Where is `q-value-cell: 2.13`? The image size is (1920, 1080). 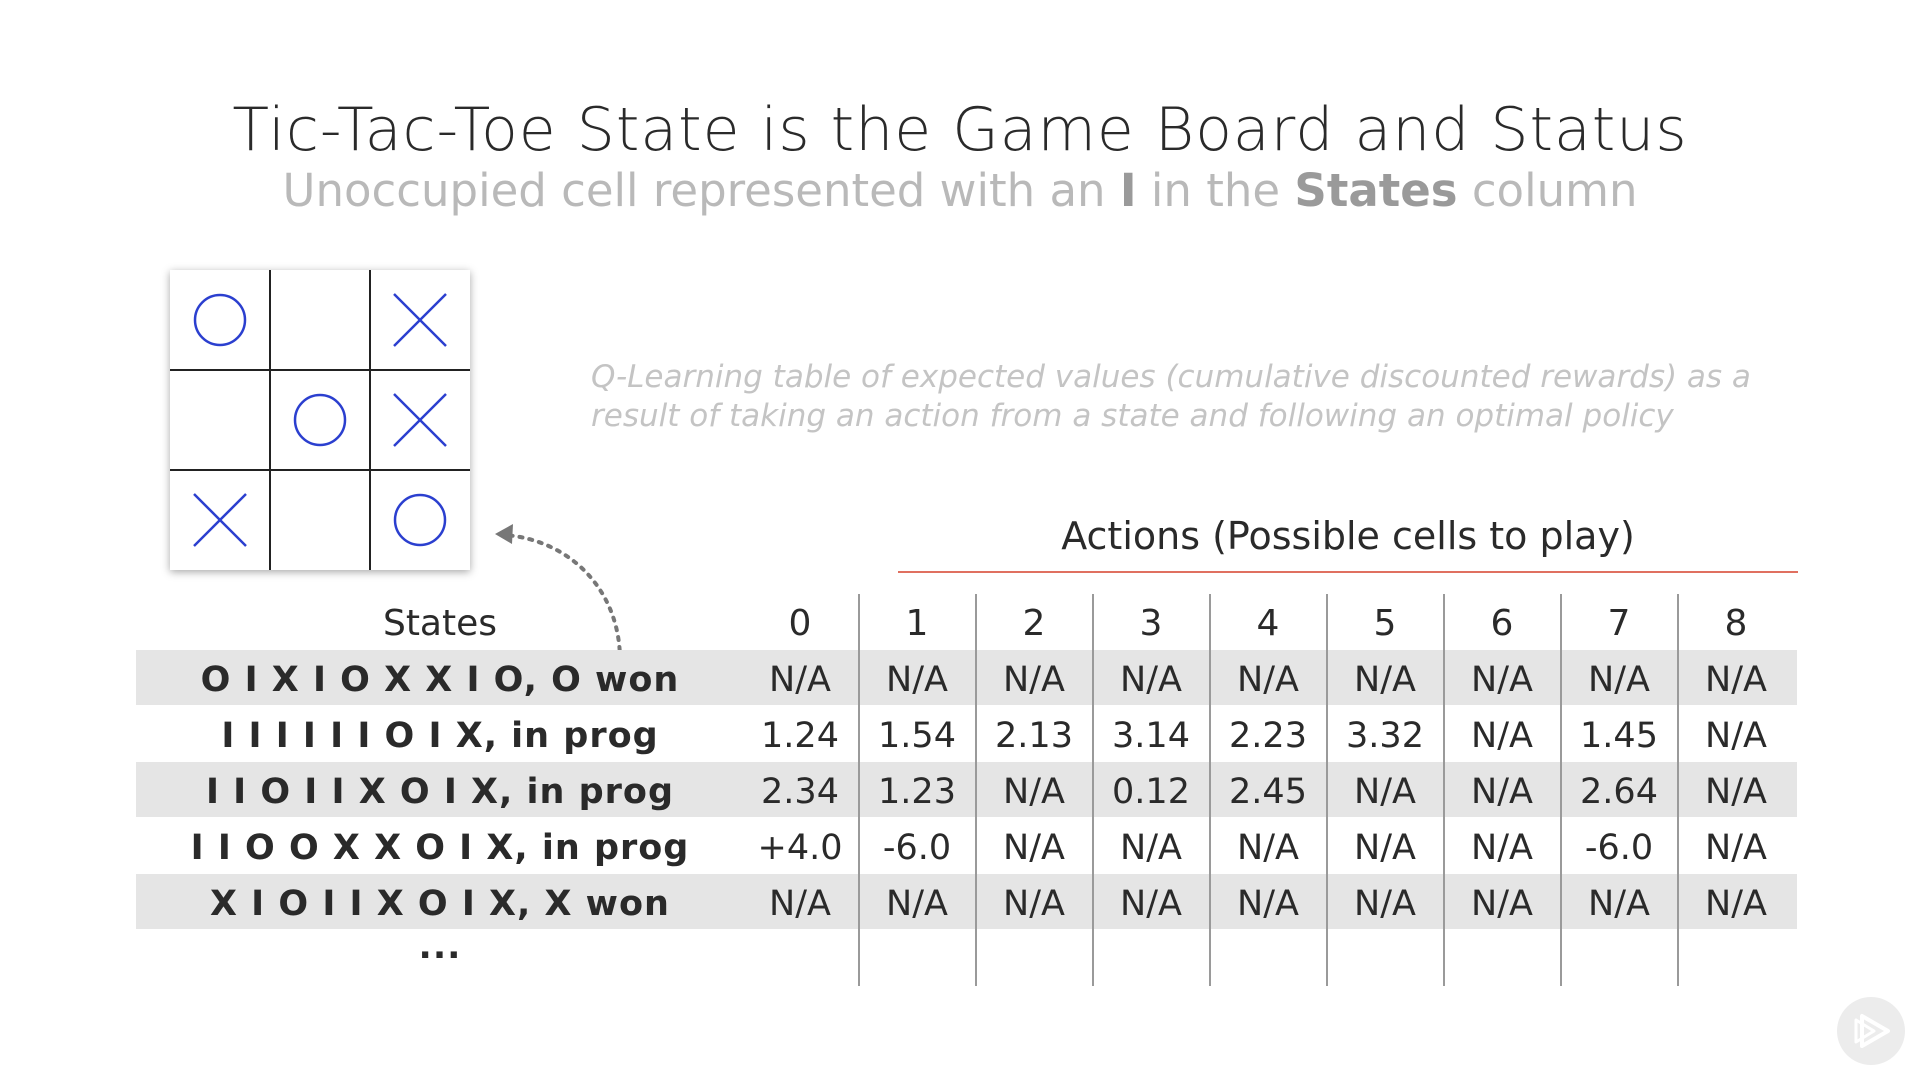
q-value-cell: 2.13 is located at coordinates (1034, 736).